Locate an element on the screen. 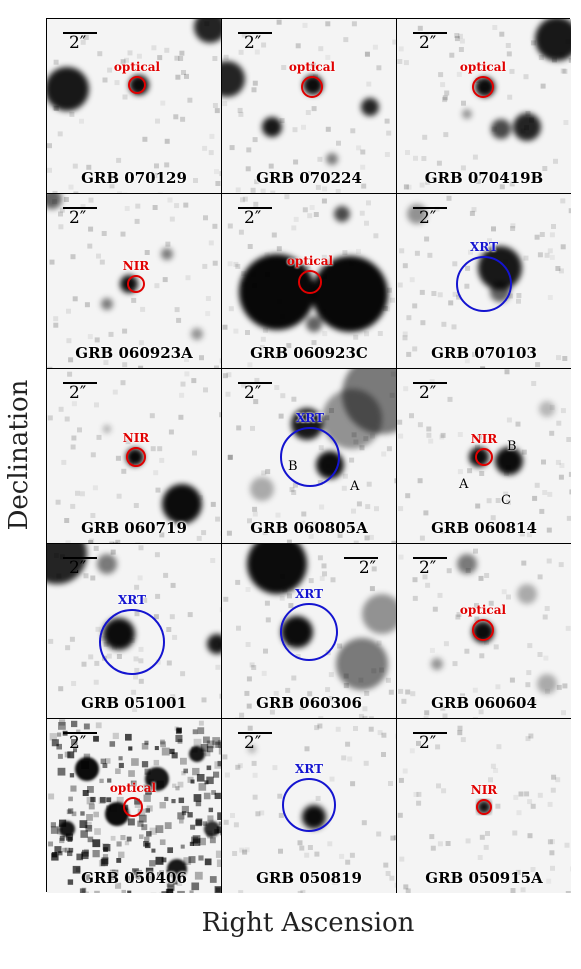  component-label: C is located at coordinates (506, 500).